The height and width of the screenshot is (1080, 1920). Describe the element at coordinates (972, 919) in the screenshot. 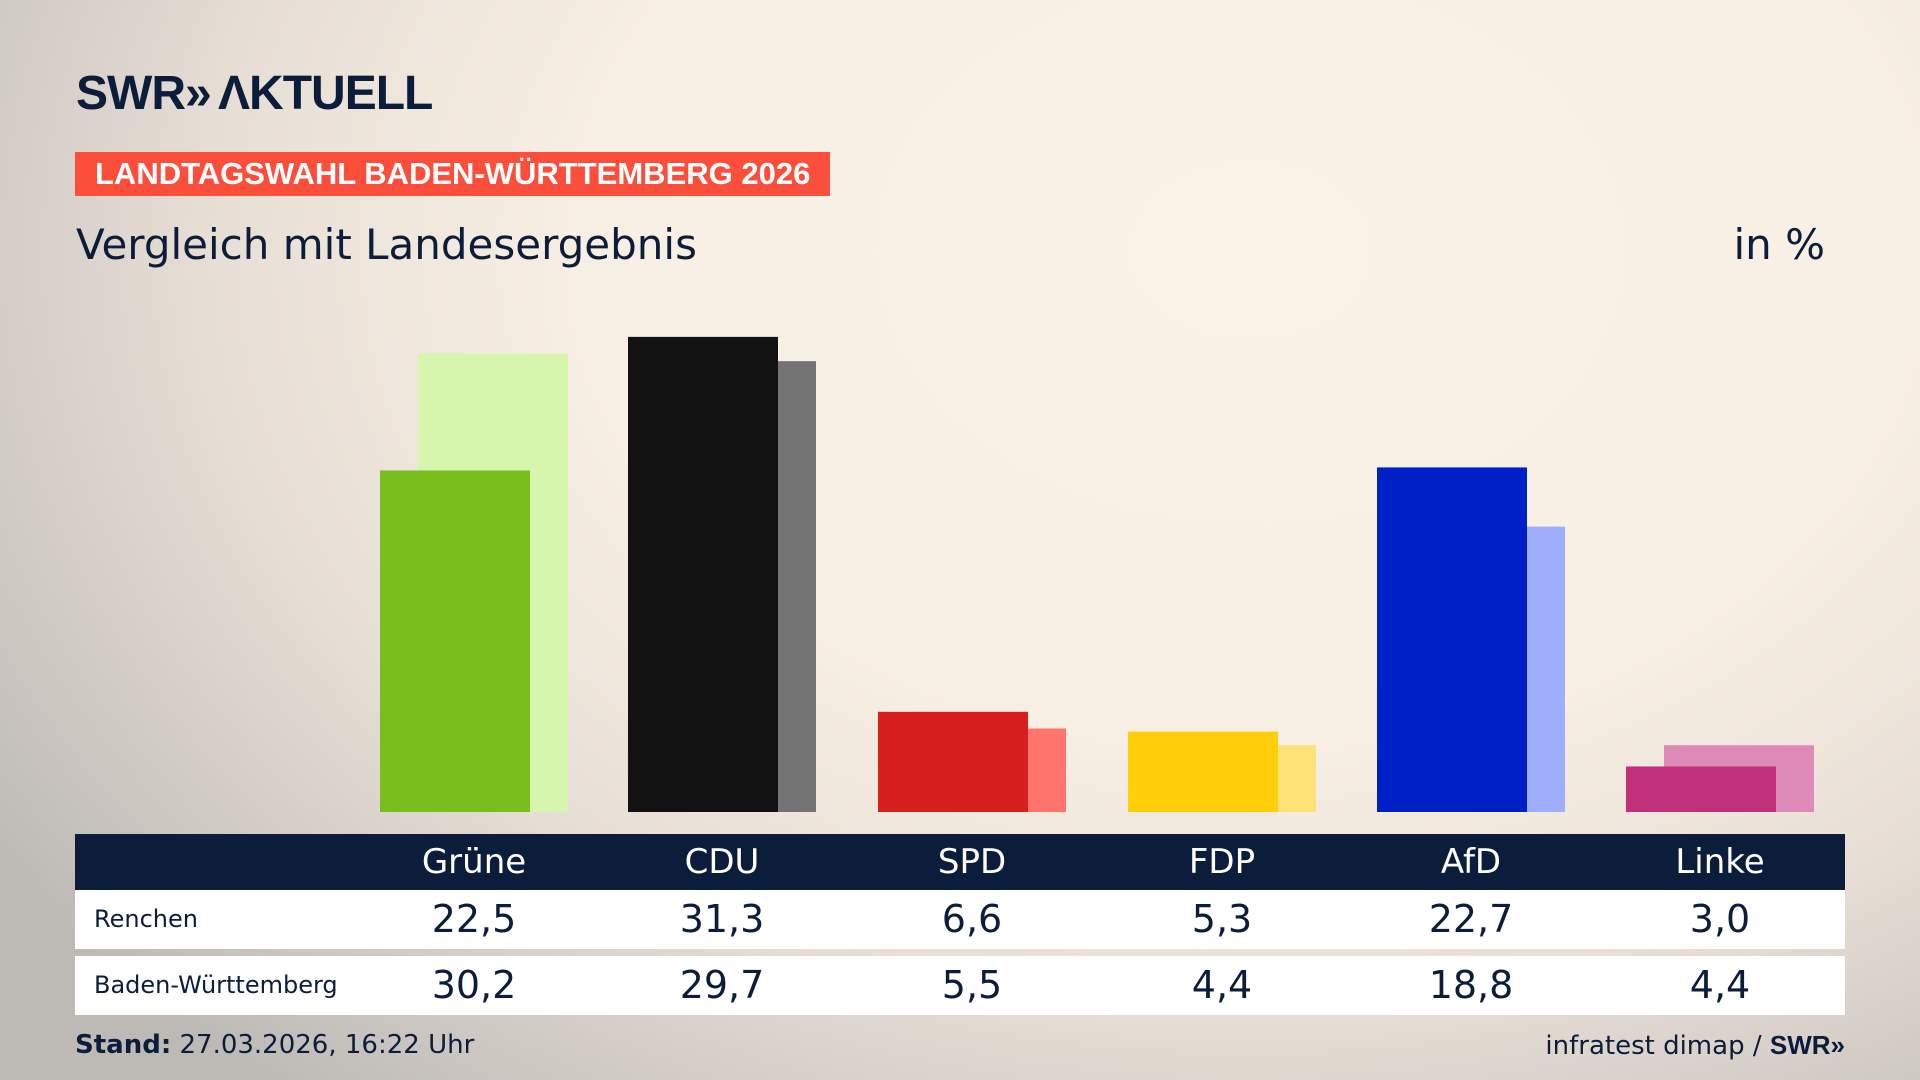

I see `value-renchen: 6,6` at that location.